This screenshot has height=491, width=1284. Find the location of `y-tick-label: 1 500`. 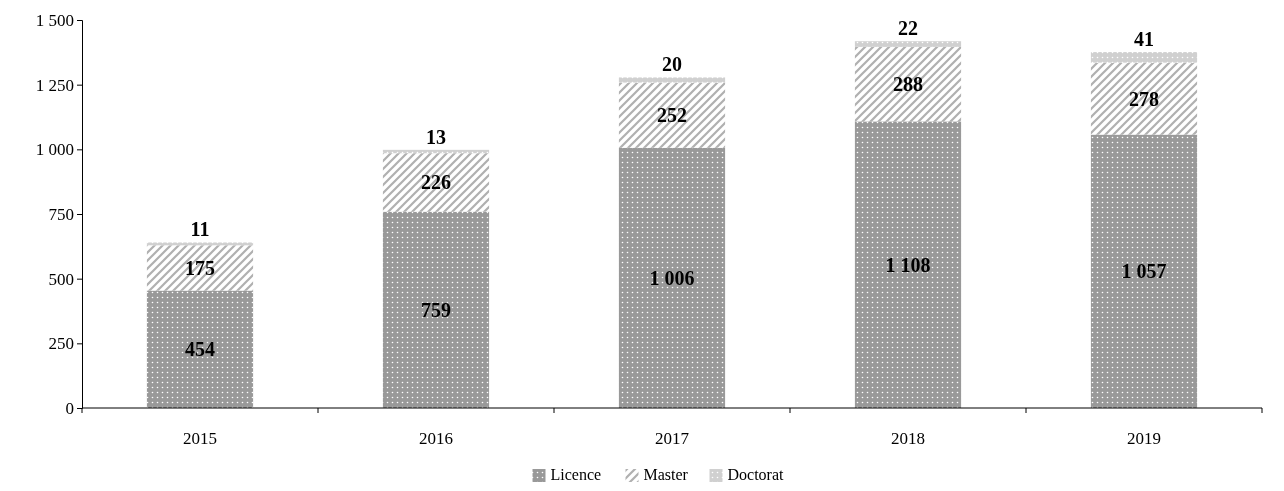

y-tick-label: 1 500 is located at coordinates (54, 20).